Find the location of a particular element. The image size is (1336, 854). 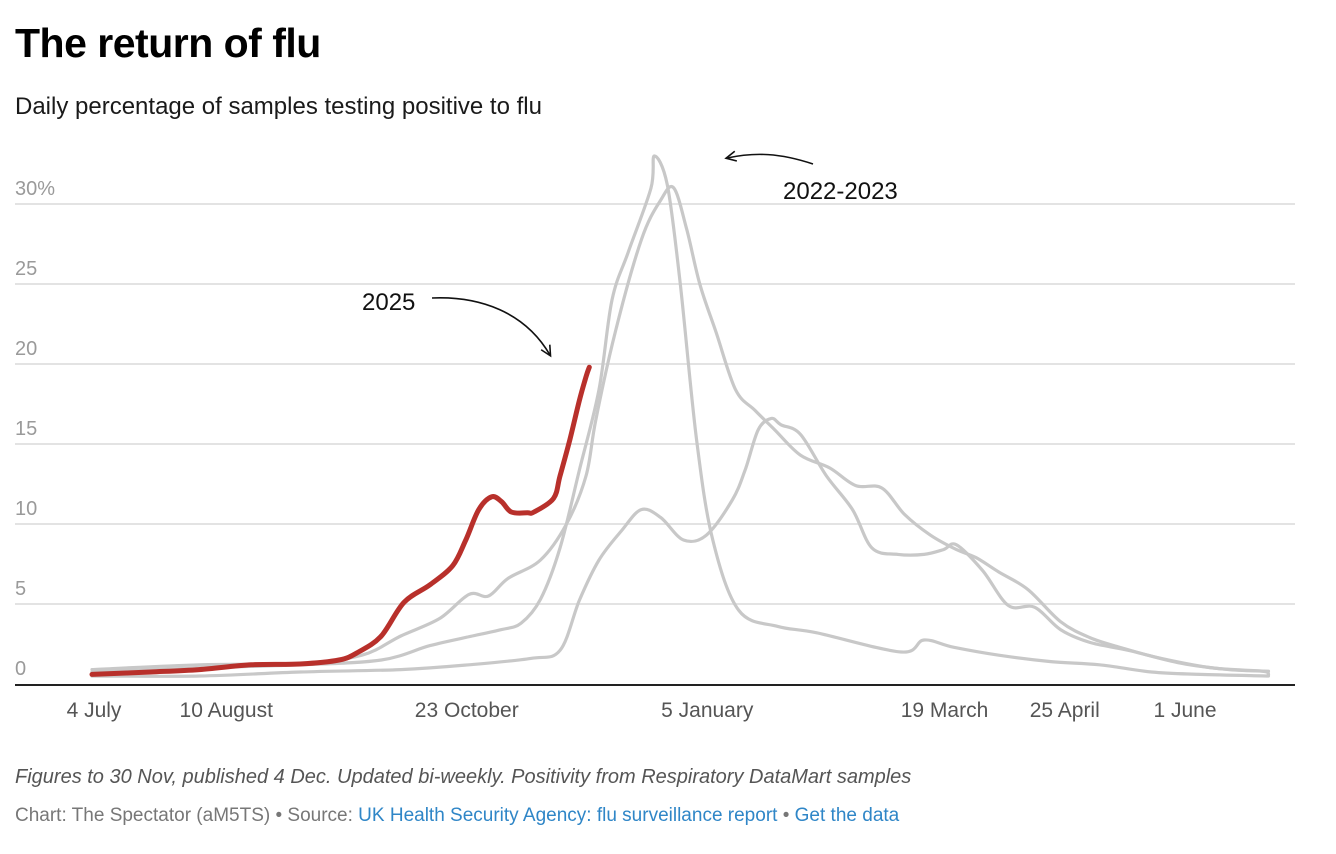

annotation-2025: 2025 is located at coordinates (388, 302).